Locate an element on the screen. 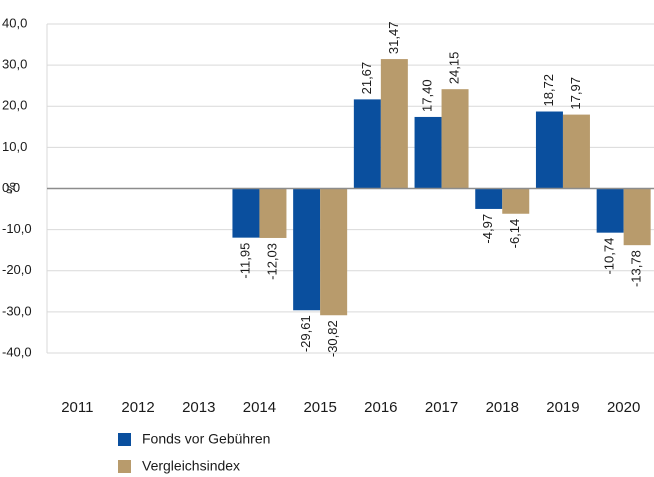 The width and height of the screenshot is (654, 477). data-label: -6,14 is located at coordinates (514, 234).